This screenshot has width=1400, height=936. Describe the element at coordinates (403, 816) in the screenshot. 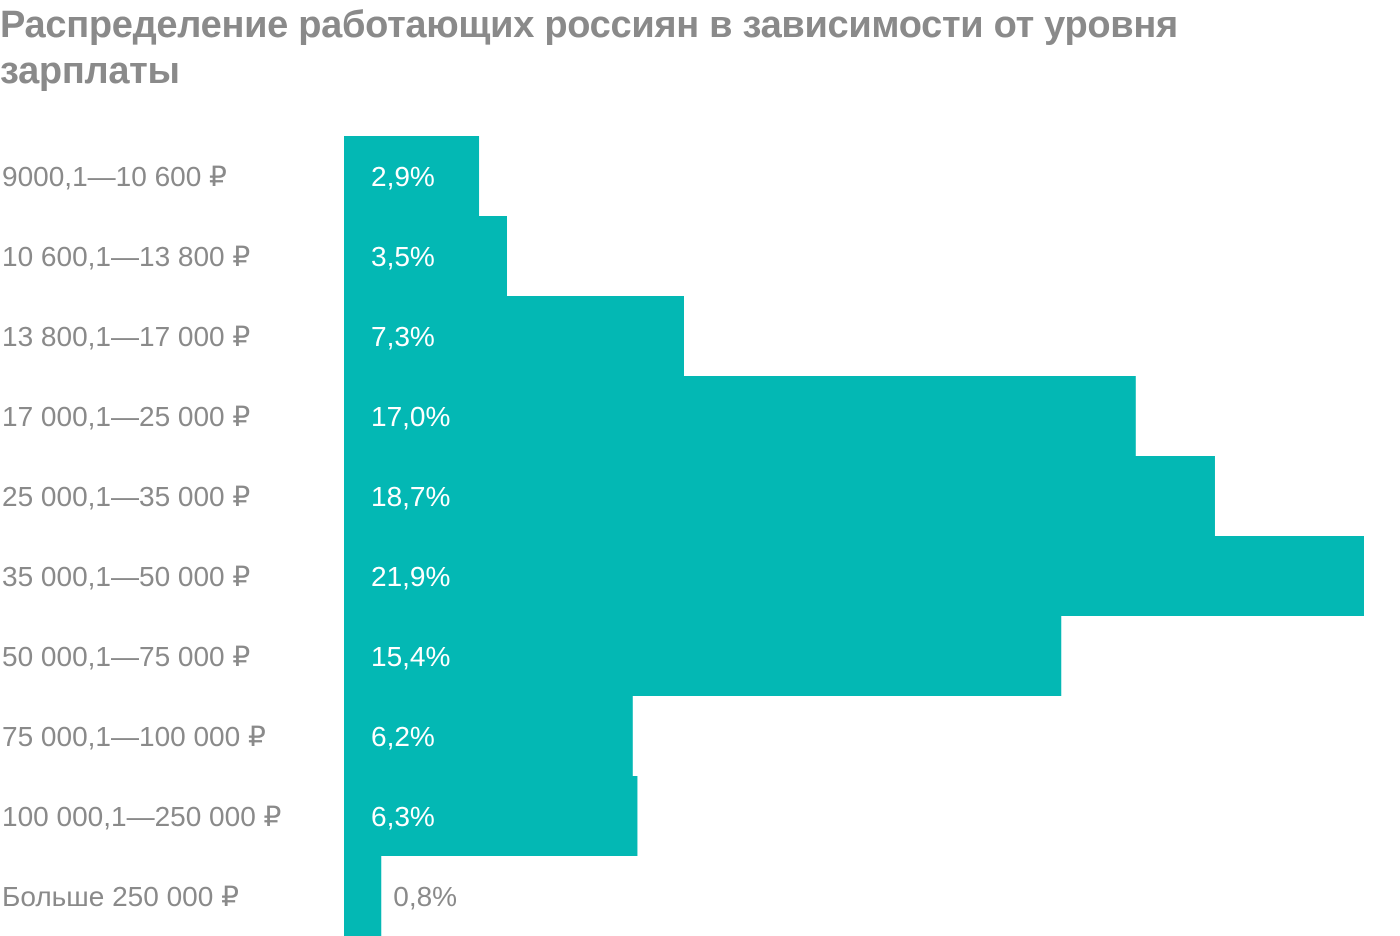

I see `value-label-8: 6,3%` at that location.